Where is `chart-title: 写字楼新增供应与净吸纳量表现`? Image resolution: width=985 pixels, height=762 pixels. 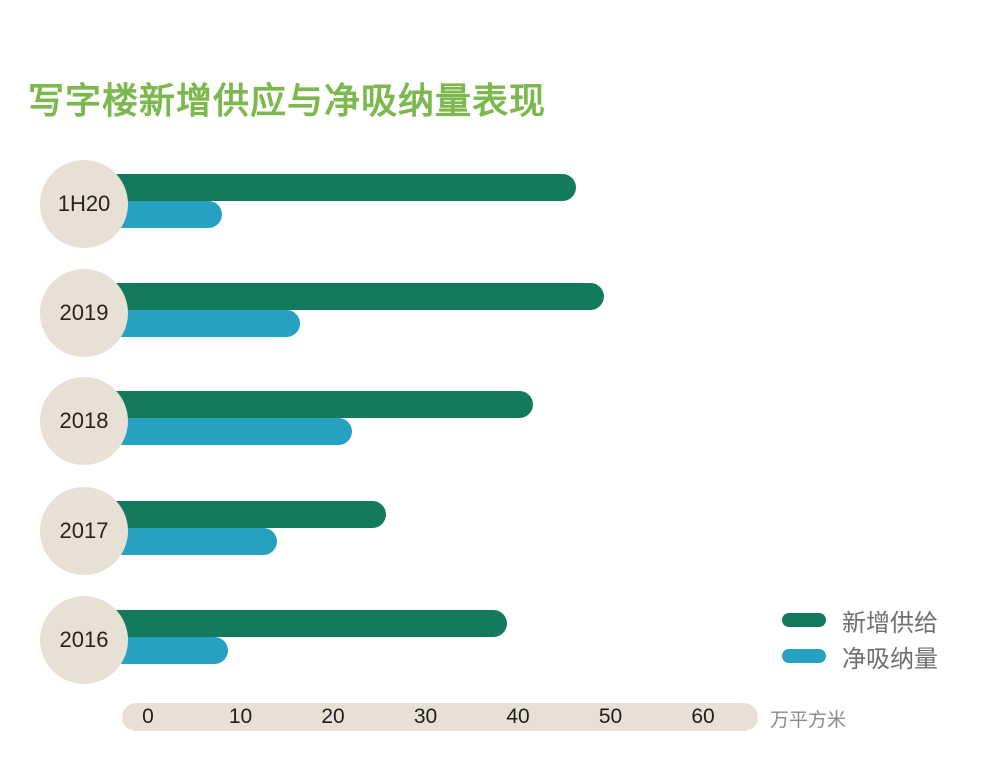 chart-title: 写字楼新增供应与净吸纳量表现 is located at coordinates (287, 101).